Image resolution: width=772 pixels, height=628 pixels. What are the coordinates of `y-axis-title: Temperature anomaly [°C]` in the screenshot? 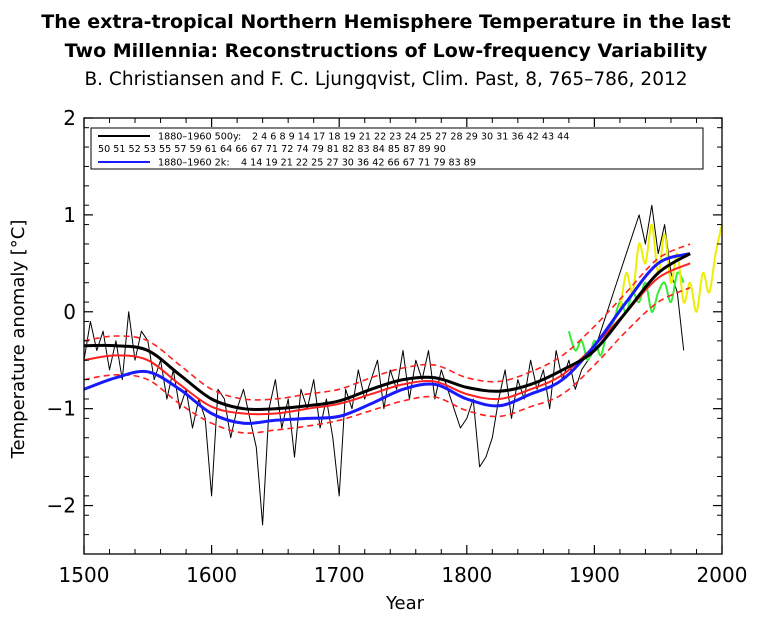 It's located at (18, 340).